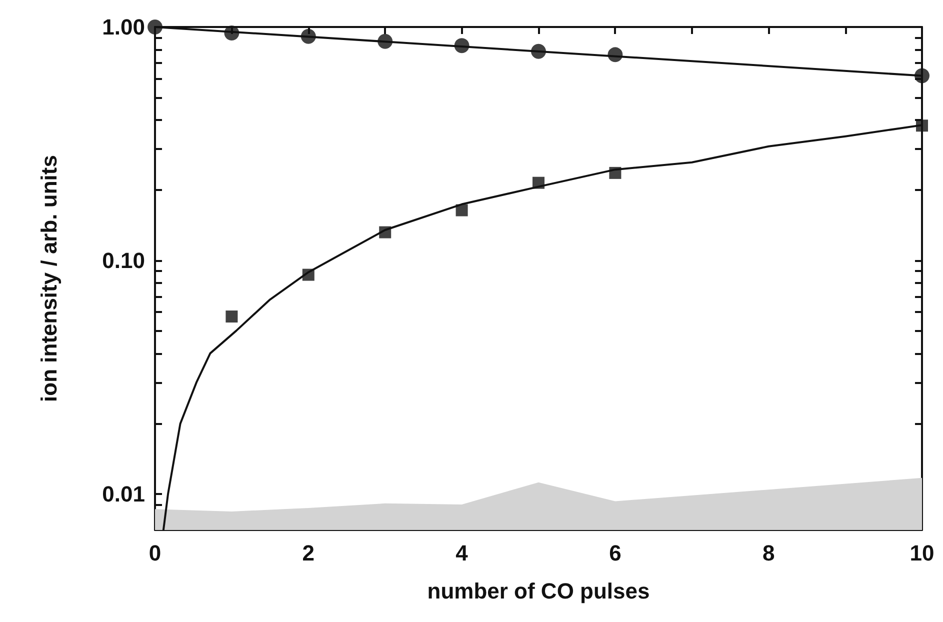 The image size is (943, 622). What do you see at coordinates (922, 553) in the screenshot?
I see `x-tick-label: 10` at bounding box center [922, 553].